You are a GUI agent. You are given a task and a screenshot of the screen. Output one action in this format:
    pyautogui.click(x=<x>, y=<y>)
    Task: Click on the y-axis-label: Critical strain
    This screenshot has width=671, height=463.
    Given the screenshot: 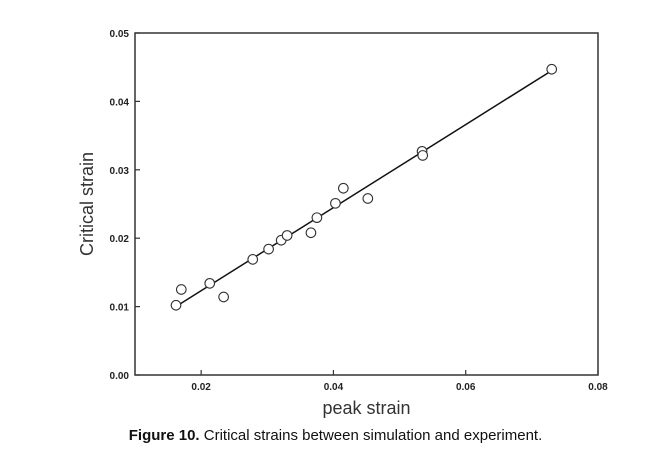 What is the action you would take?
    pyautogui.click(x=87, y=204)
    